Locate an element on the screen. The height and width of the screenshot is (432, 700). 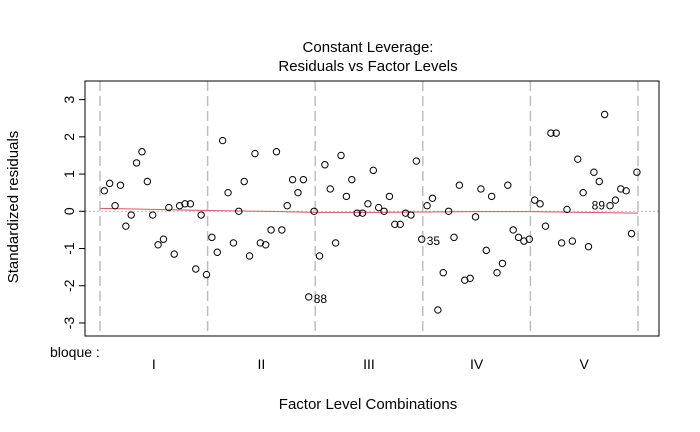
y-axis-title: Standardized residuals is located at coordinates (13, 207).